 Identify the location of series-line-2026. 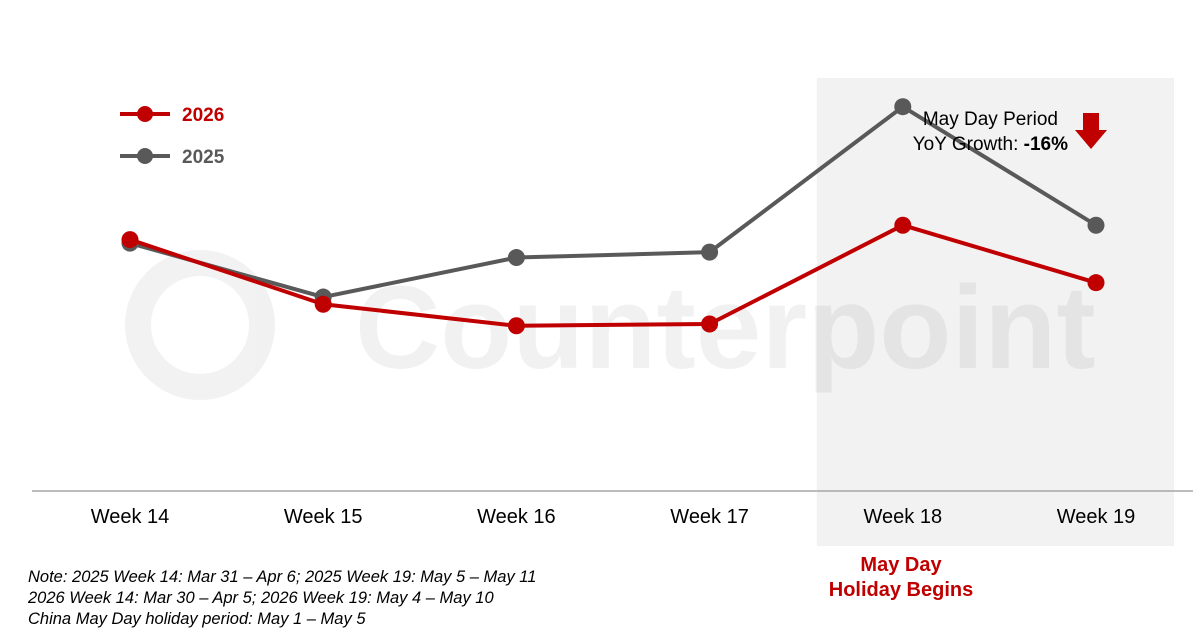
(613, 275).